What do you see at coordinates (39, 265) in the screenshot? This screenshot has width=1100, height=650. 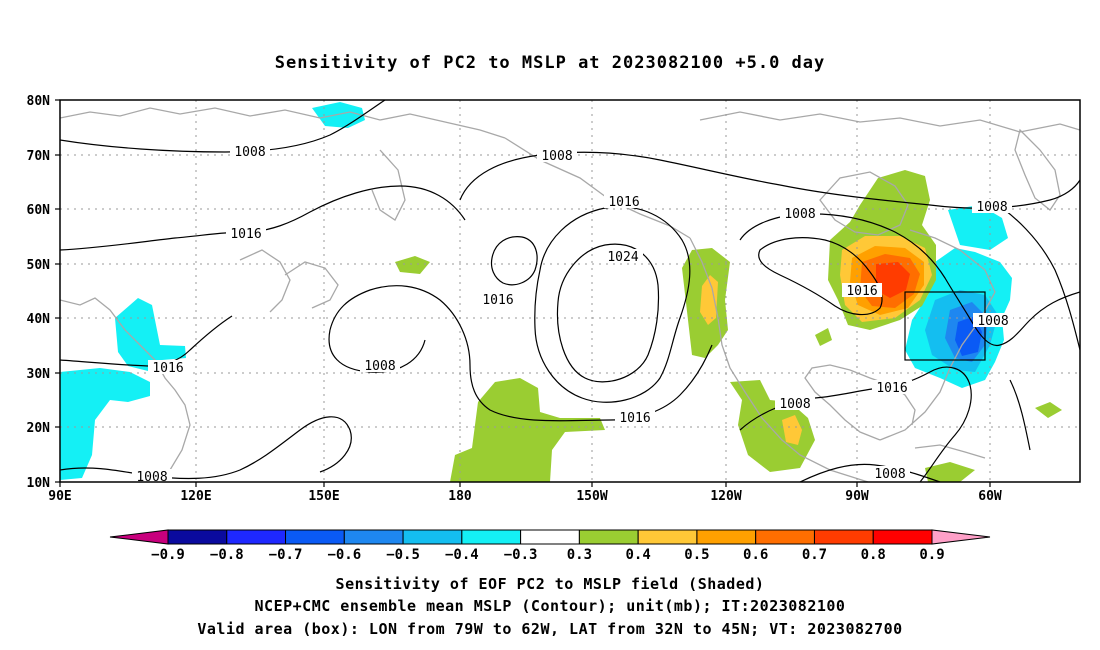 I see `lat-tick-label: 50N` at bounding box center [39, 265].